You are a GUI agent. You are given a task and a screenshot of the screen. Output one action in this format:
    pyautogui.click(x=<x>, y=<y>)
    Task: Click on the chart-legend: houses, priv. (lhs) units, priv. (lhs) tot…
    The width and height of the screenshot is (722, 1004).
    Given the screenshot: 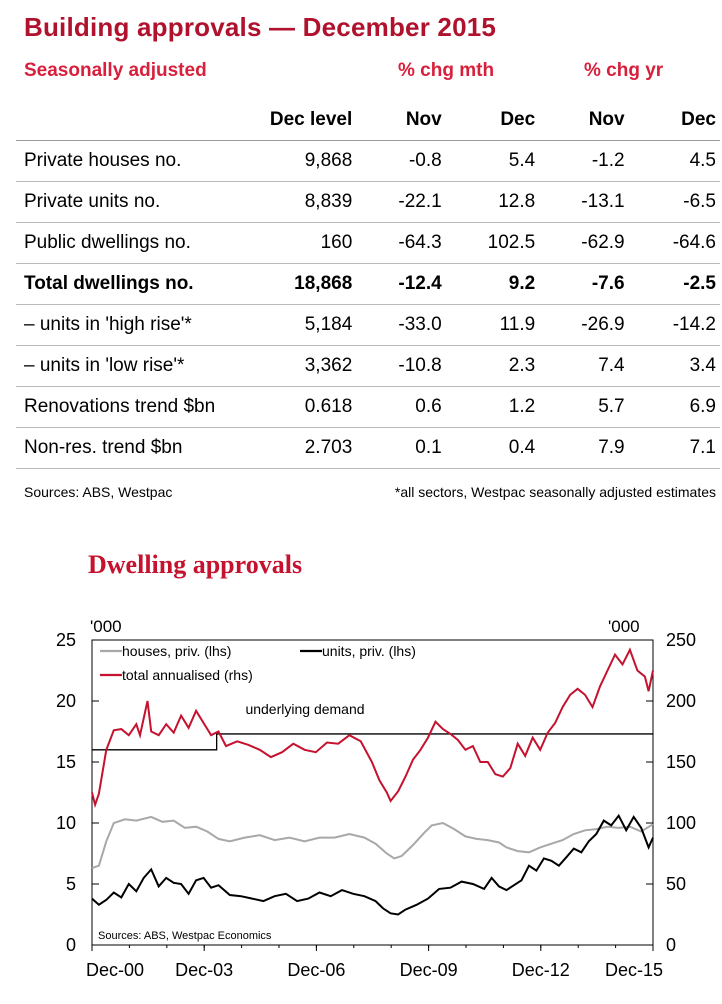 What is the action you would take?
    pyautogui.click(x=258, y=663)
    